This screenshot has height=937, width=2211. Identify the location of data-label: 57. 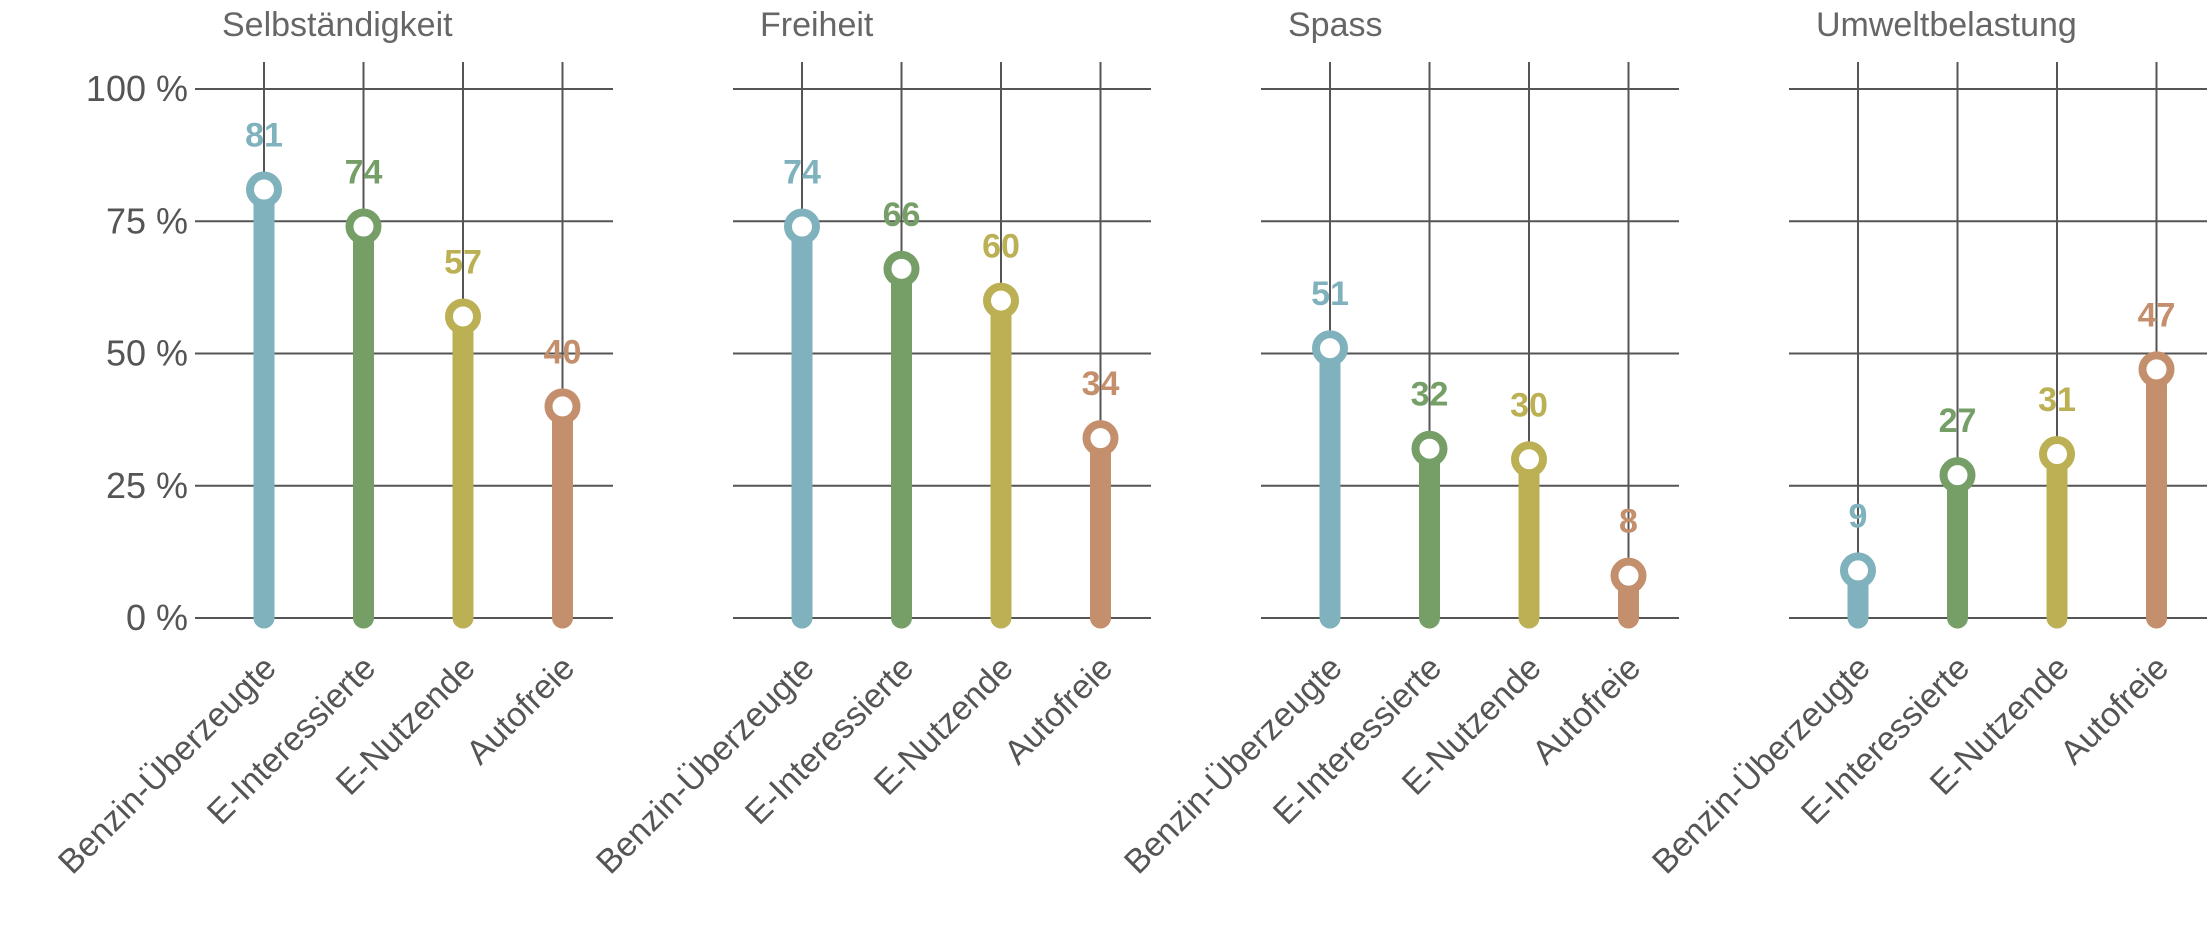
(463, 262).